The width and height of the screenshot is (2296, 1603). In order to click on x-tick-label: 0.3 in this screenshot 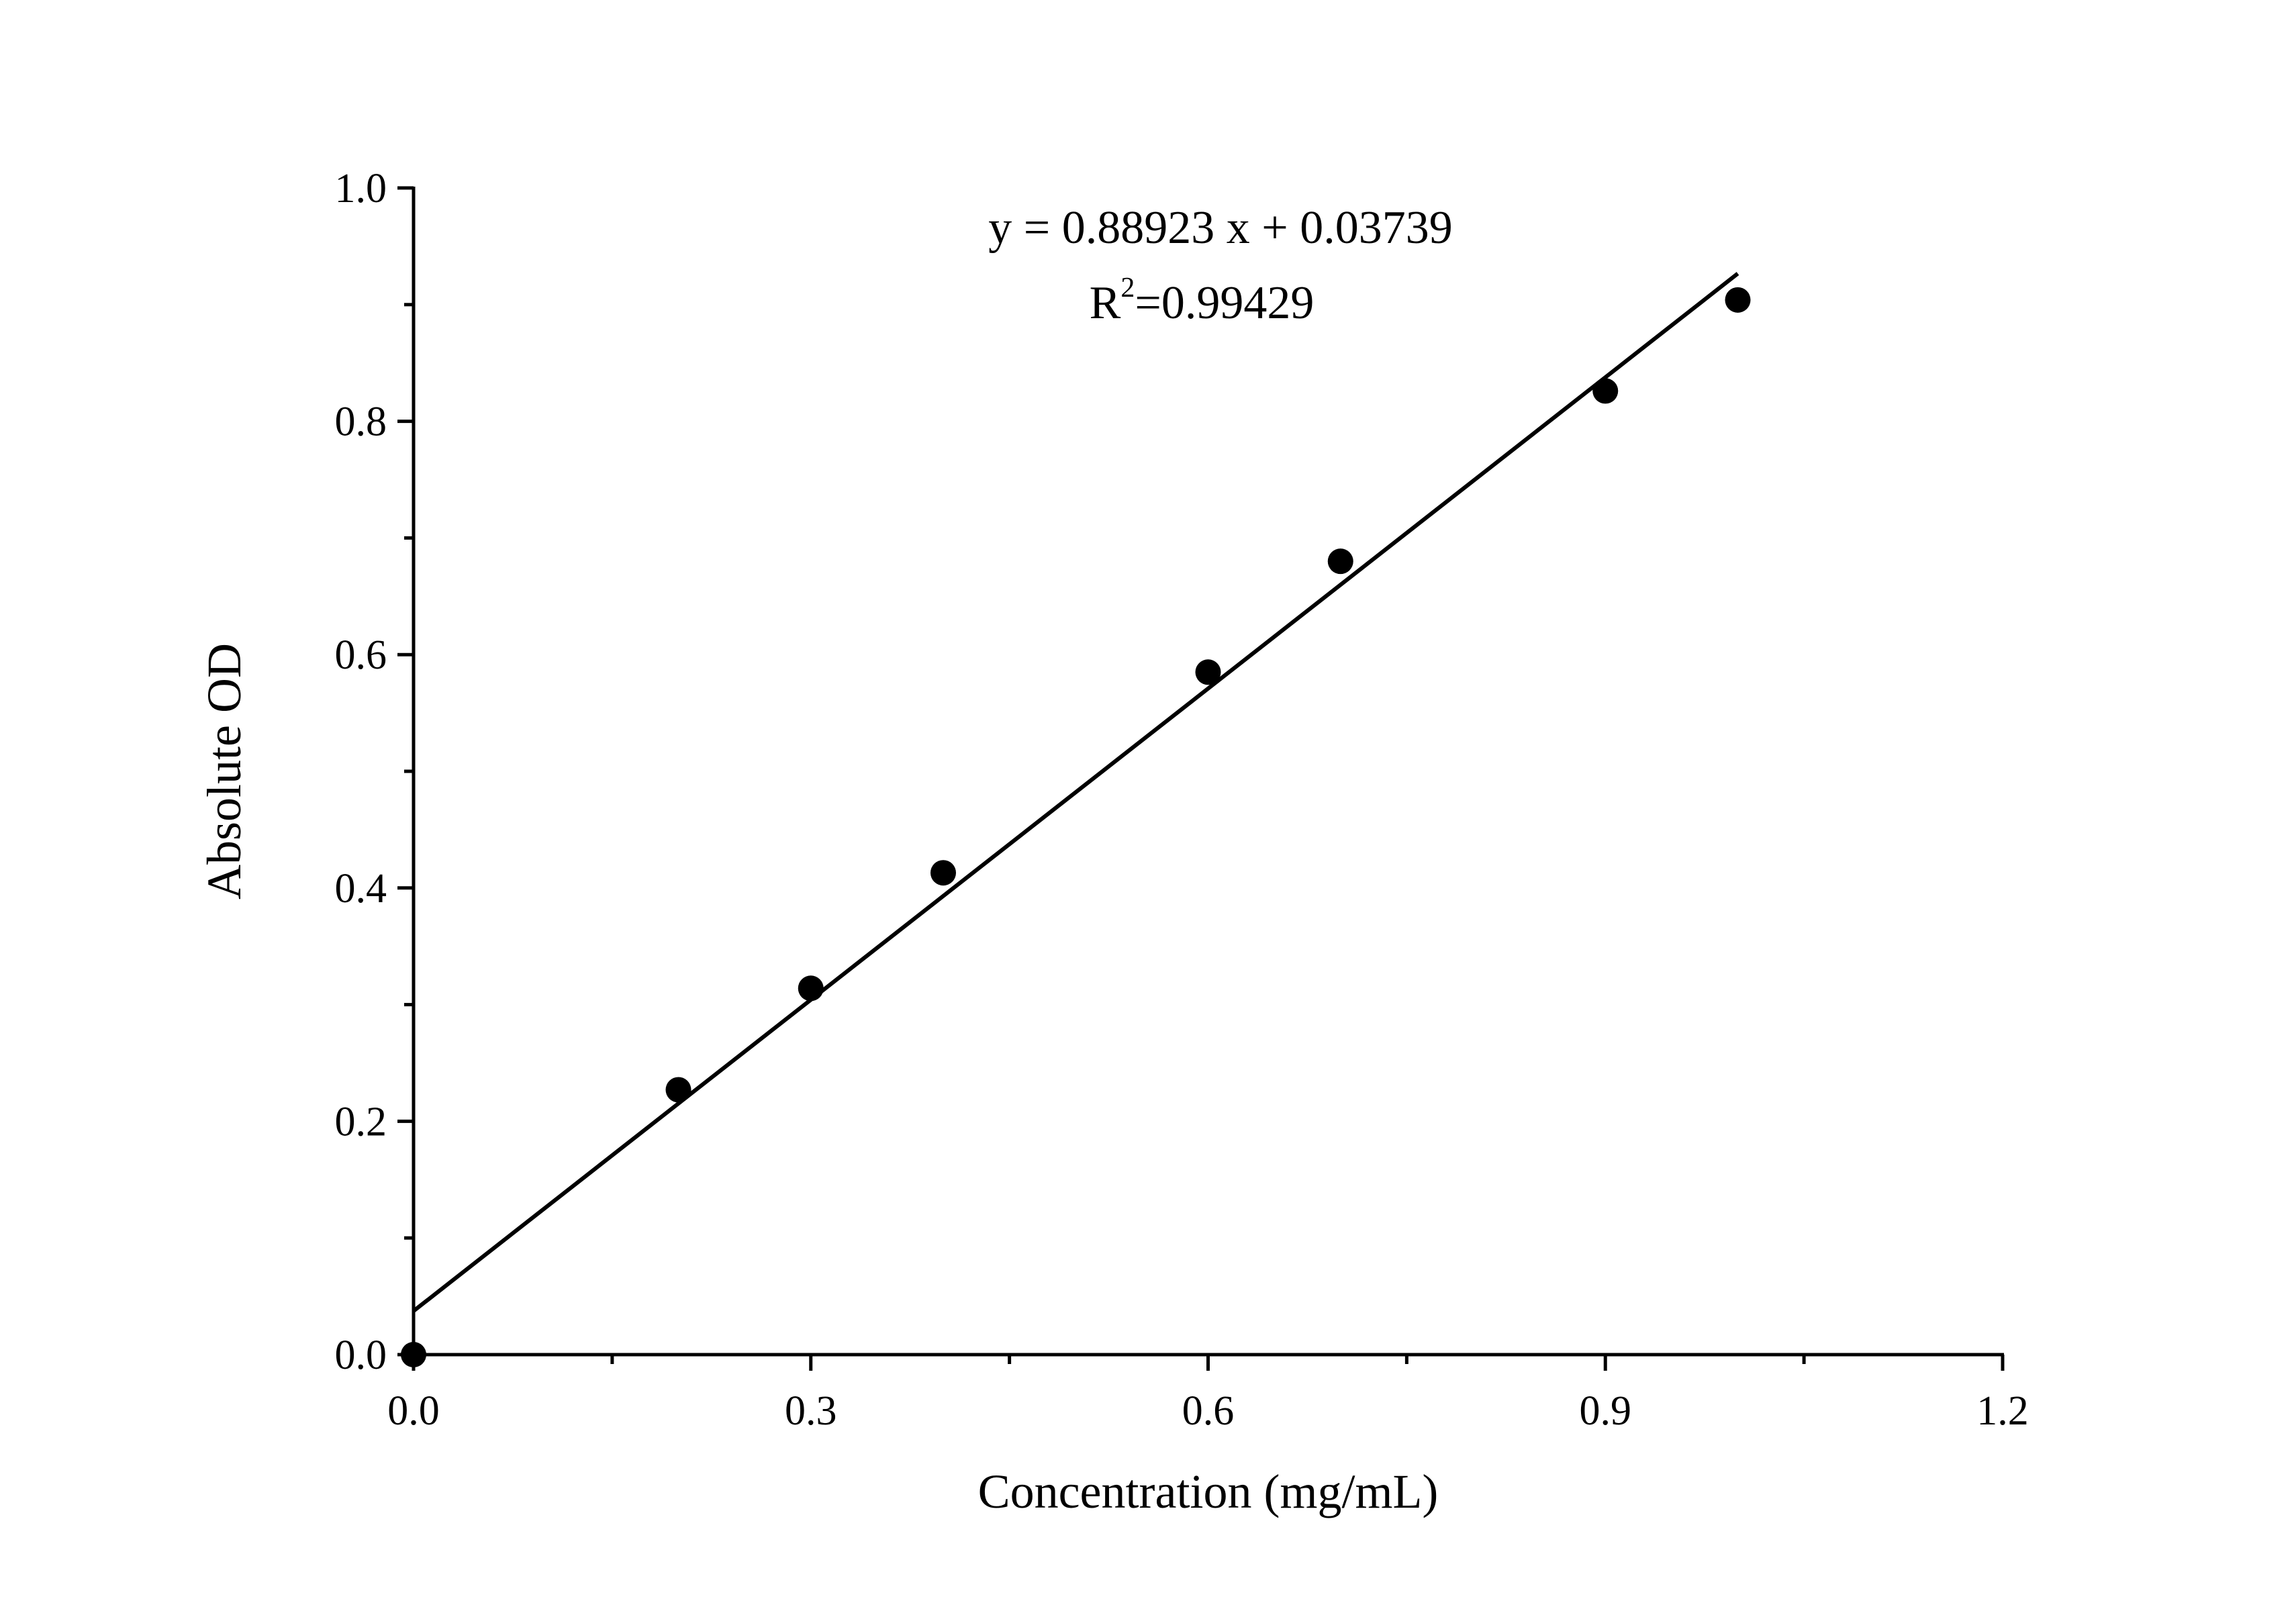, I will do `click(811, 1411)`.